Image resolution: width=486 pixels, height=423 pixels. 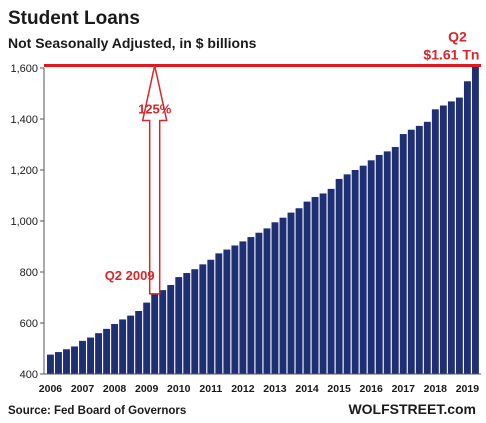 I want to click on bar-2013-q4, so click(x=299, y=291).